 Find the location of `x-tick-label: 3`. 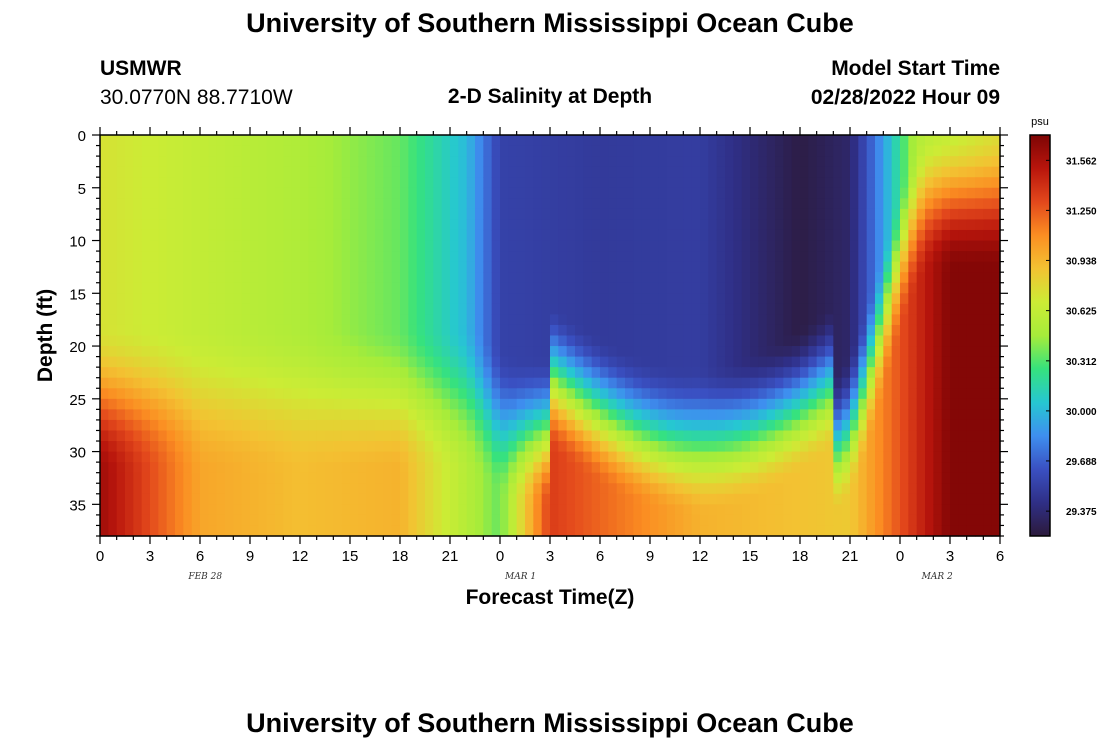

x-tick-label: 3 is located at coordinates (950, 556).